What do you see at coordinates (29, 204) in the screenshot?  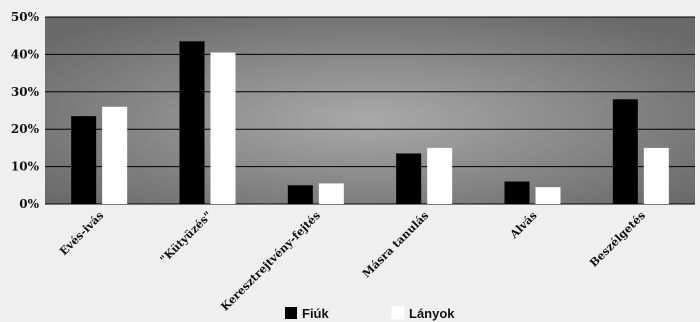 I see `y-tick-label: 0%` at bounding box center [29, 204].